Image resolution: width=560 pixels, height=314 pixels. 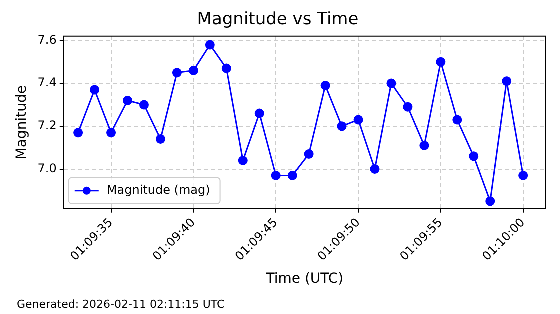 What do you see at coordinates (121, 304) in the screenshot?
I see `text: Generated: 2026-02-11 02:11:15 UTC` at bounding box center [121, 304].